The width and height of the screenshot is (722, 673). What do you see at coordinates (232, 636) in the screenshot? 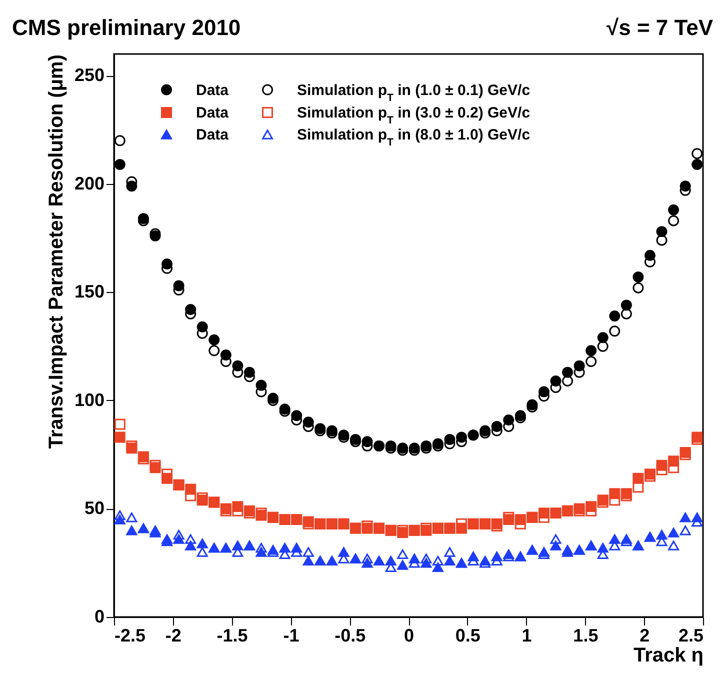
I see `x-tick-label: -1.5` at bounding box center [232, 636].